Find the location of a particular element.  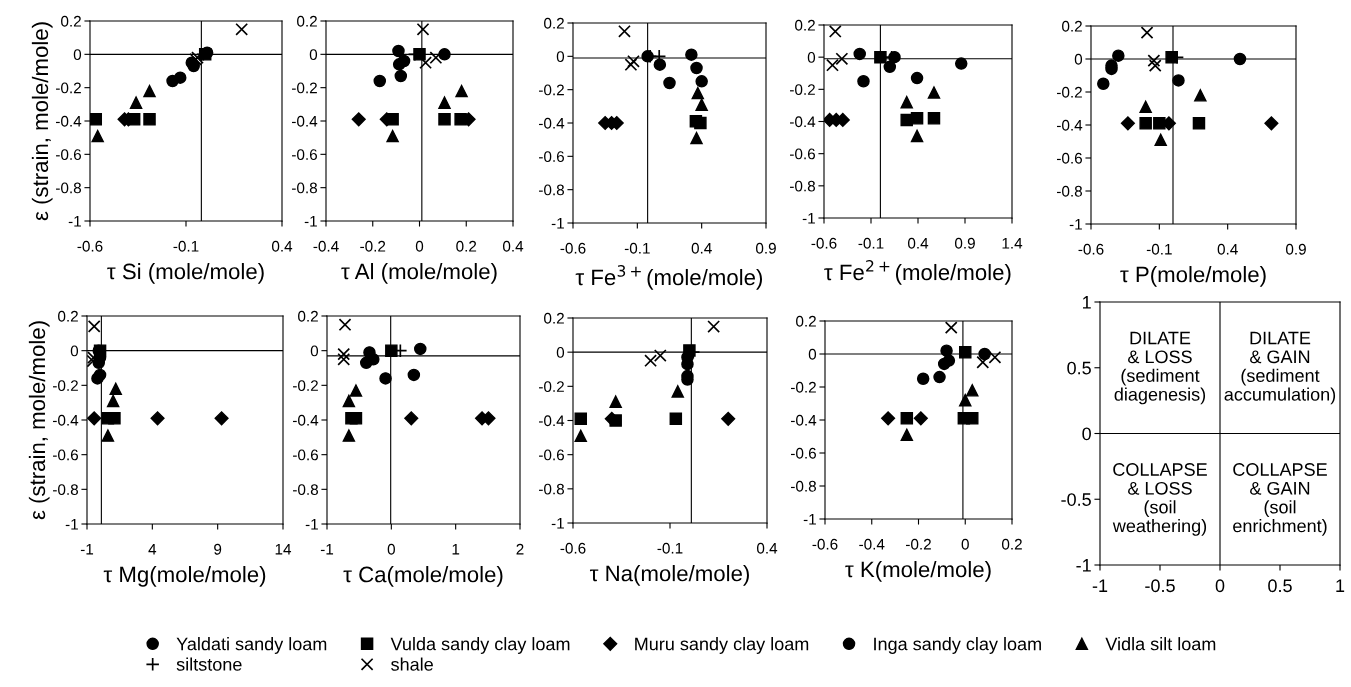

legend-label: Yaldati sandy loam is located at coordinates (251, 645).